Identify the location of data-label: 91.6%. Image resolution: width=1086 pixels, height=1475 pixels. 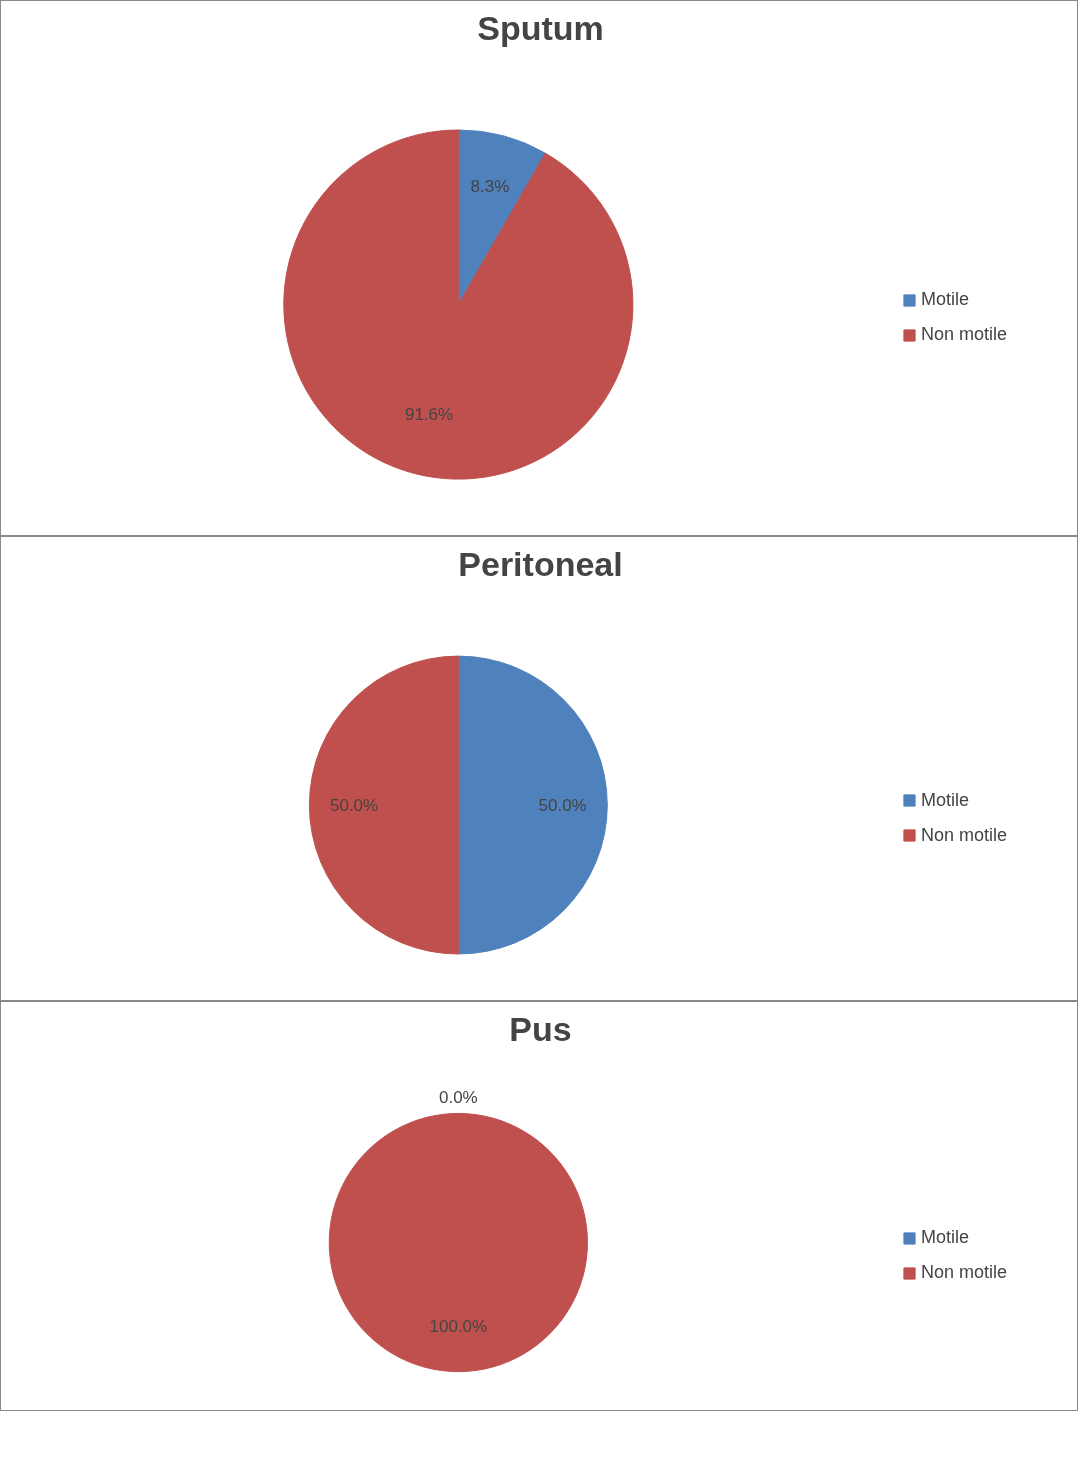
(429, 414).